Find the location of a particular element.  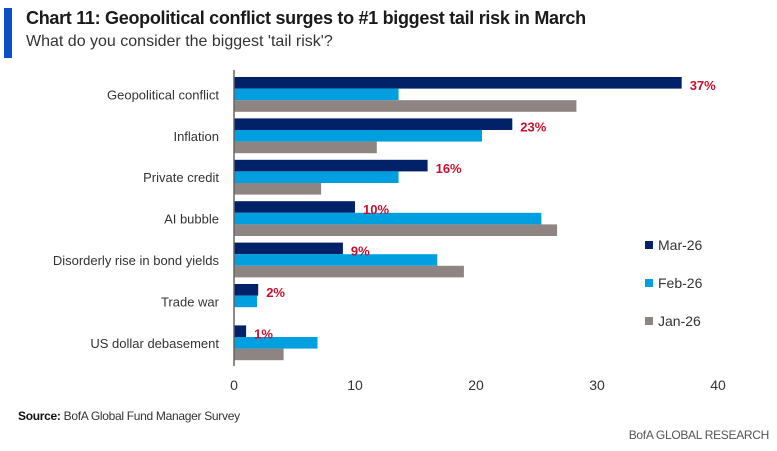

category-label: AI bubble is located at coordinates (191, 219).